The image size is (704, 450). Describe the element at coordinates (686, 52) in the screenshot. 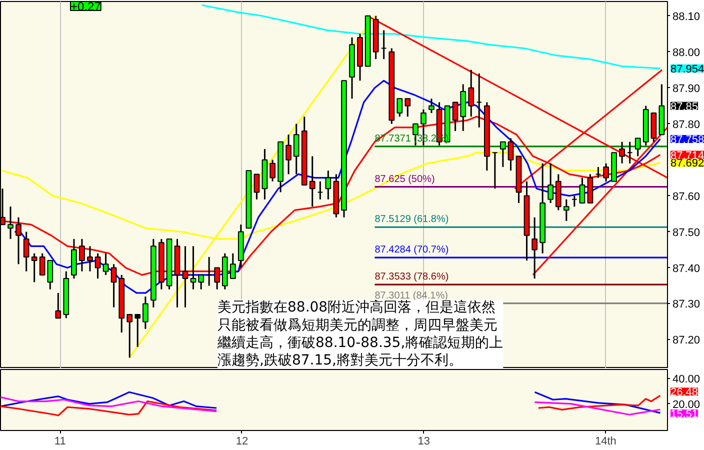

I see `y-tick-label: 88.00` at that location.